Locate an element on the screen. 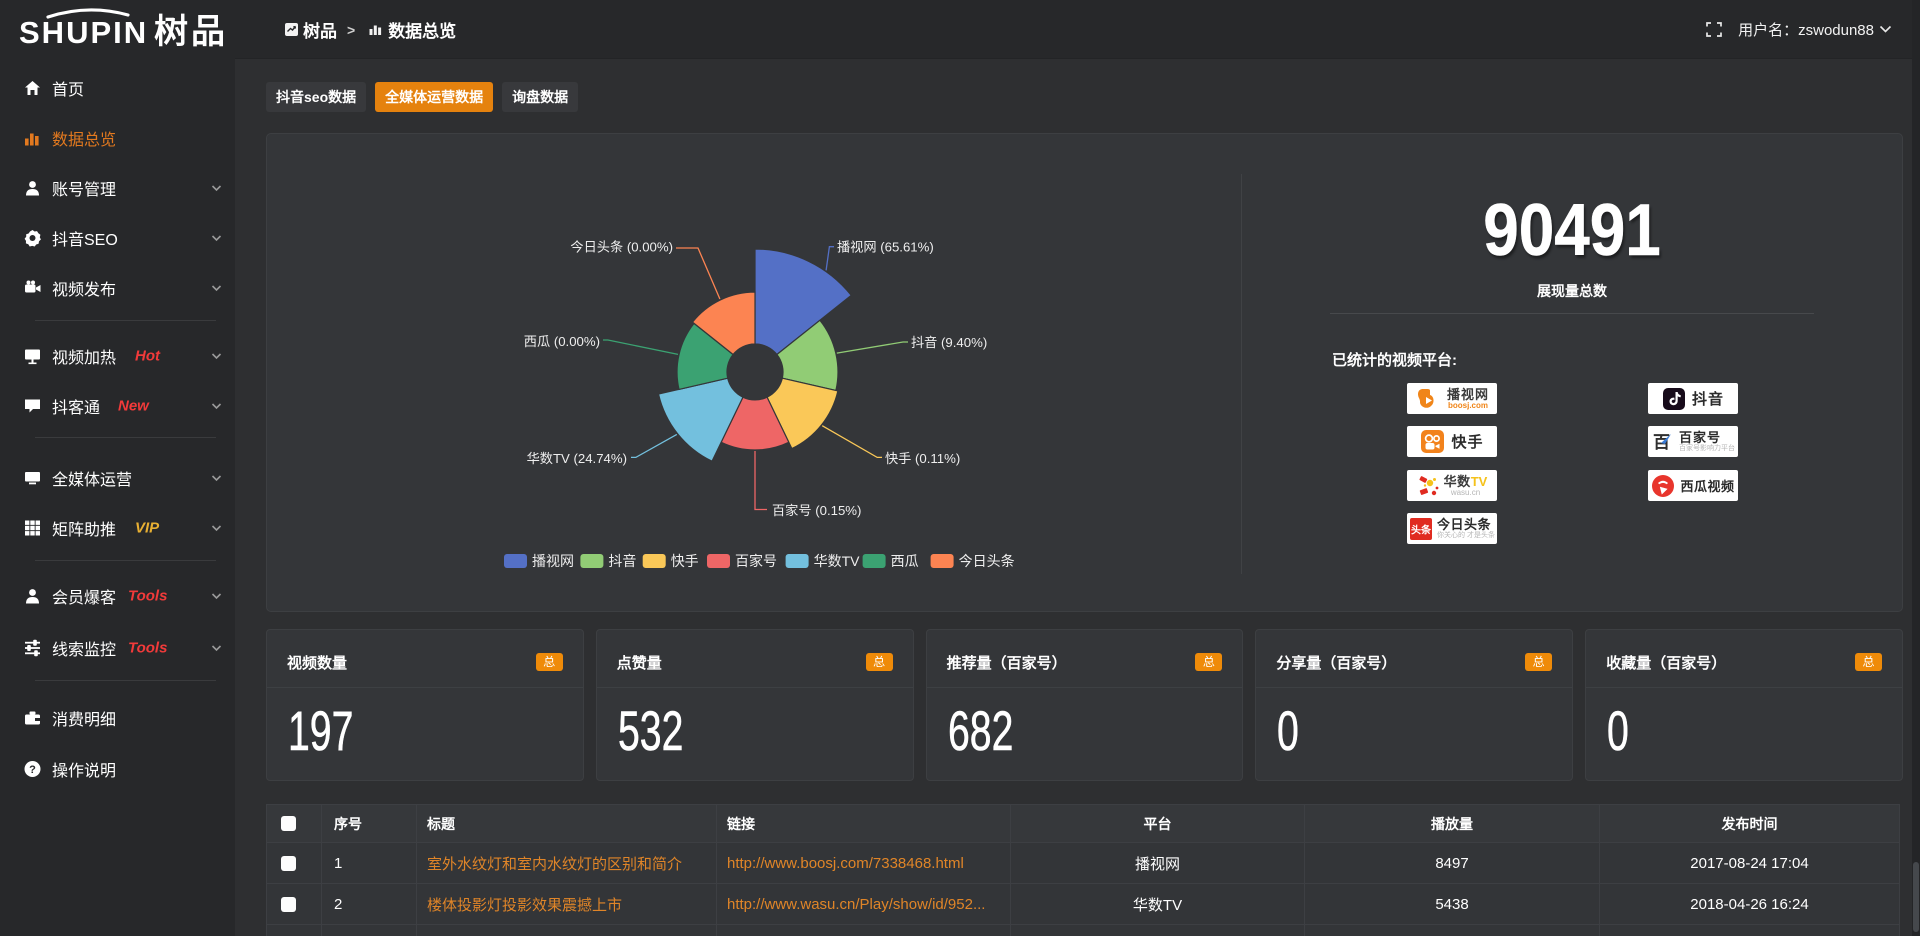 The height and width of the screenshot is (936, 1920). svg-text: 头条 is located at coordinates (1421, 529).